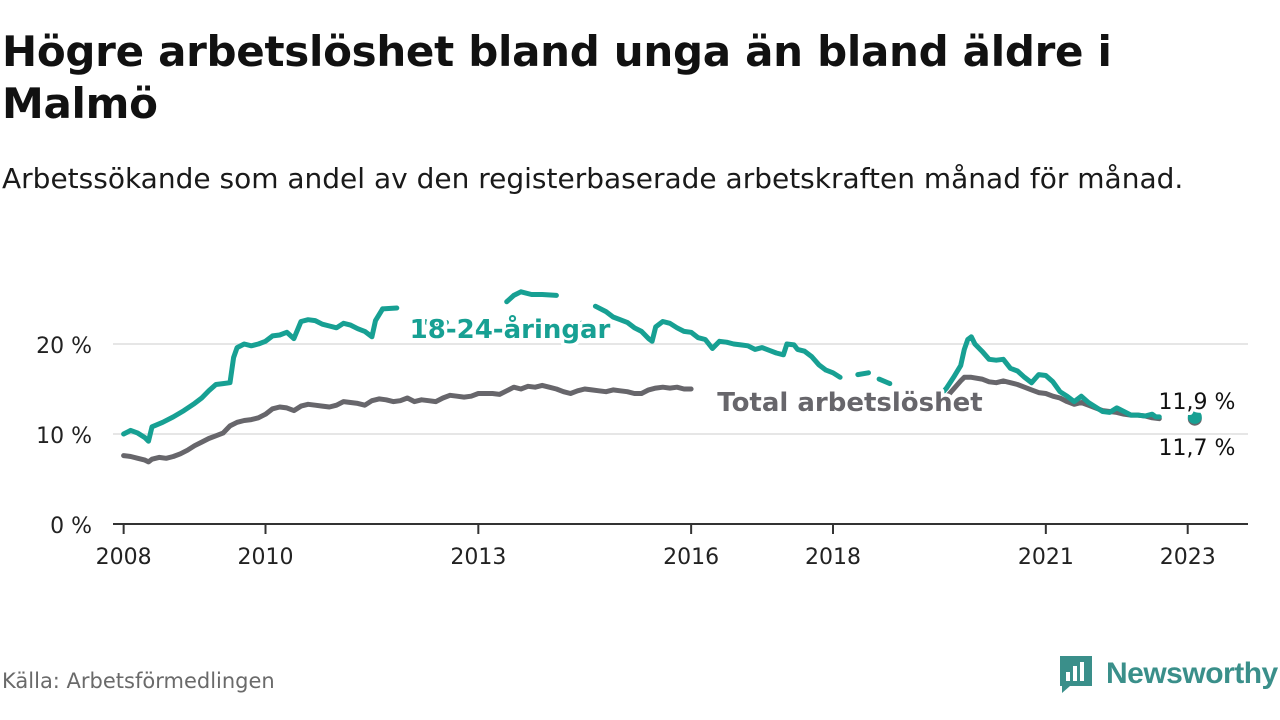  I want to click on y-tick-label: 20 %, so click(64, 346).